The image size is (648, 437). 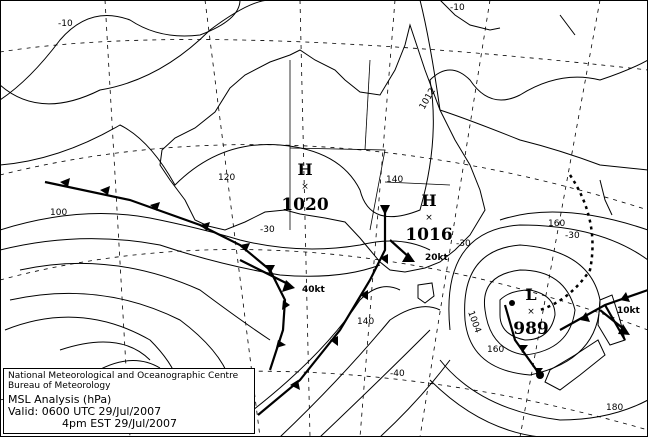 I want to click on grid-label: 120, so click(x=226, y=178).